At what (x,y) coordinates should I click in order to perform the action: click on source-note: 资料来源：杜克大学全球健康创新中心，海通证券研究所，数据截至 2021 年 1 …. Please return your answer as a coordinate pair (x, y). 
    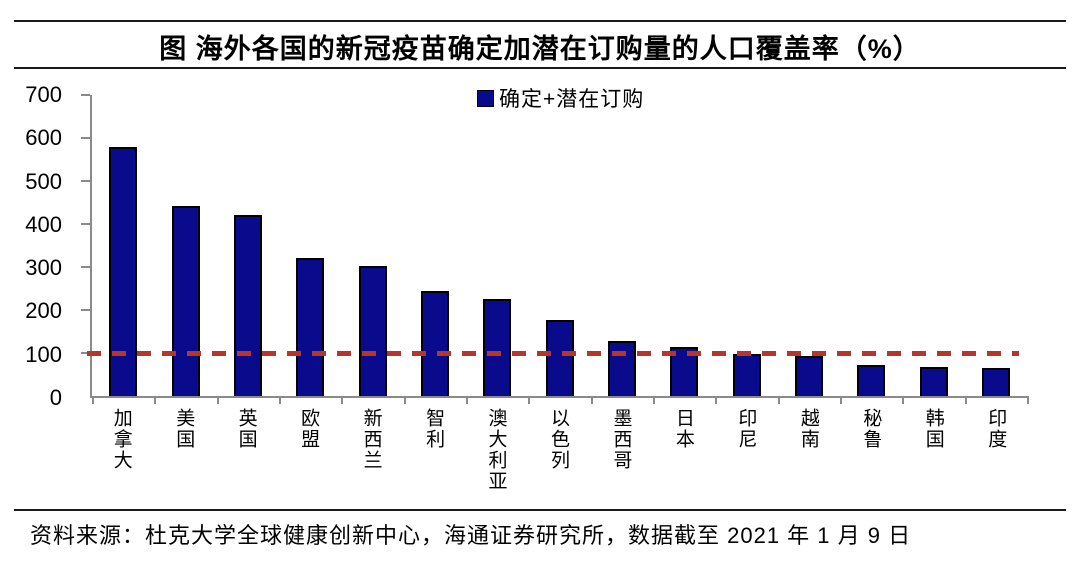
    Looking at the image, I should click on (471, 535).